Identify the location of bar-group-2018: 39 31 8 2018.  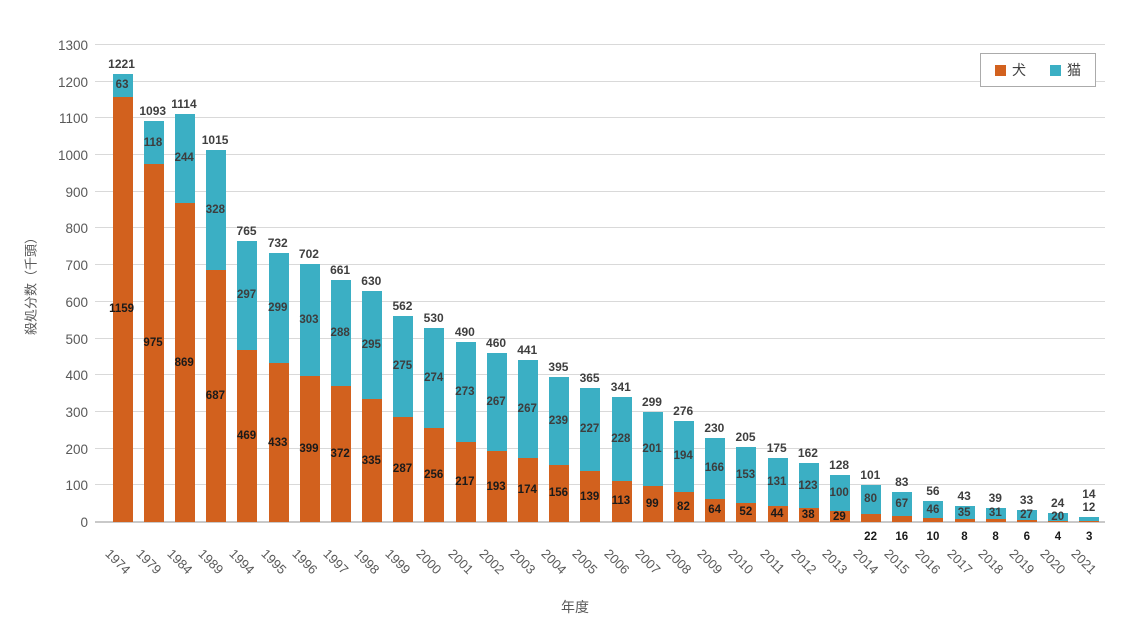
(993, 311).